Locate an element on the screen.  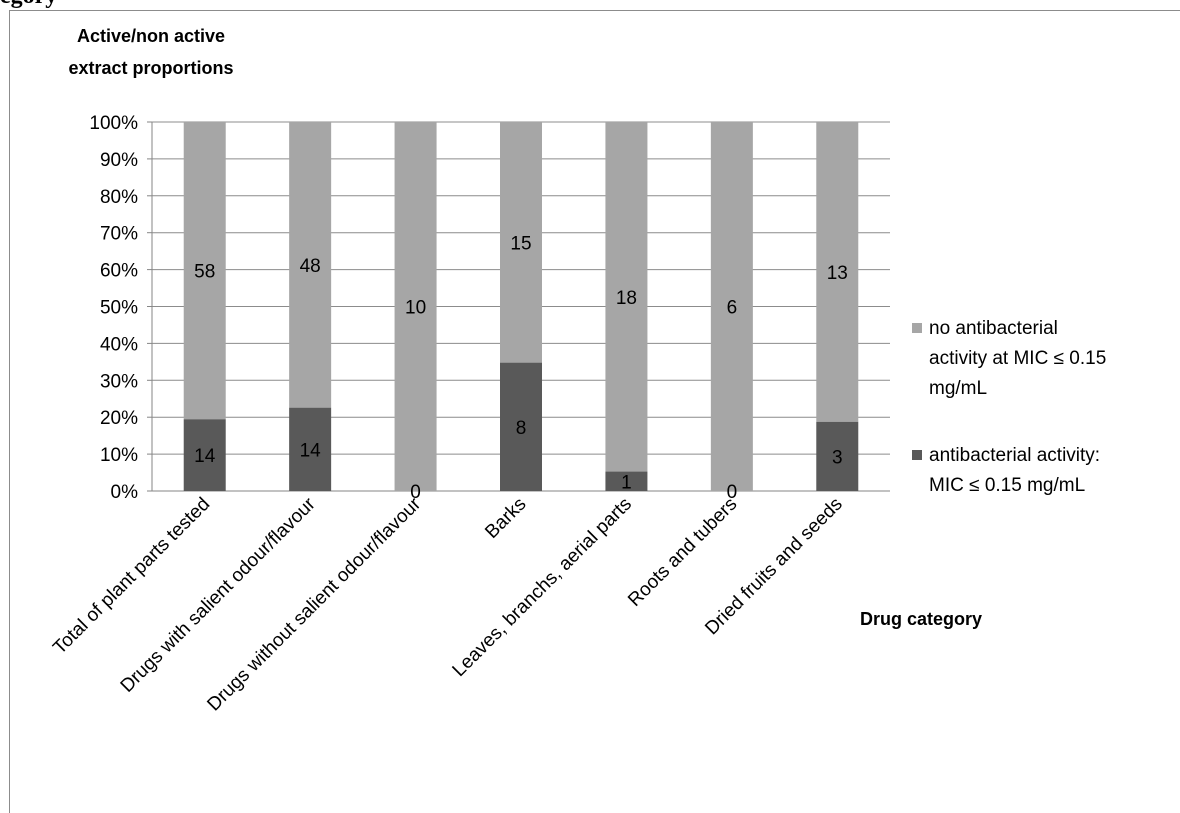
data-label-no-activity: 18 is located at coordinates (626, 298).